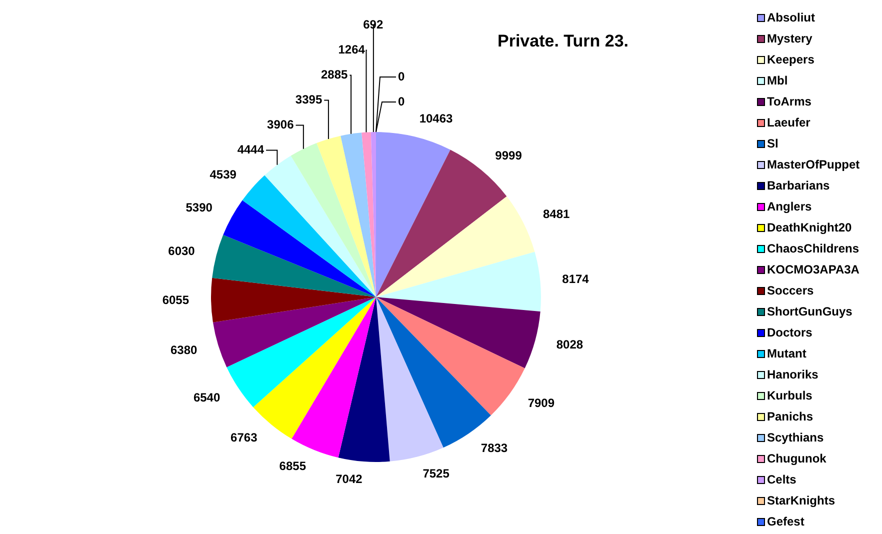  I want to click on data-label: 7833, so click(494, 447).